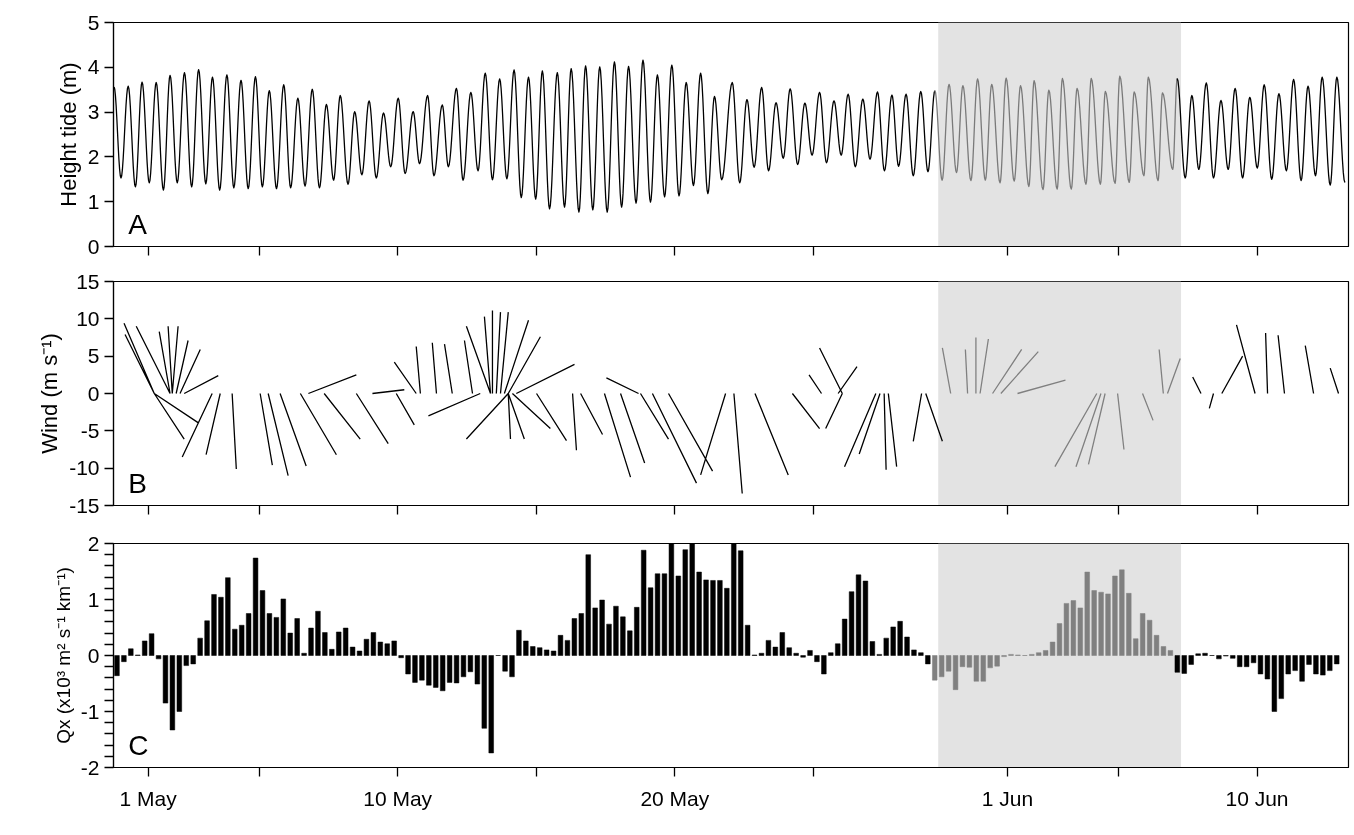  I want to click on y-tick-label: -15, so click(84, 505).